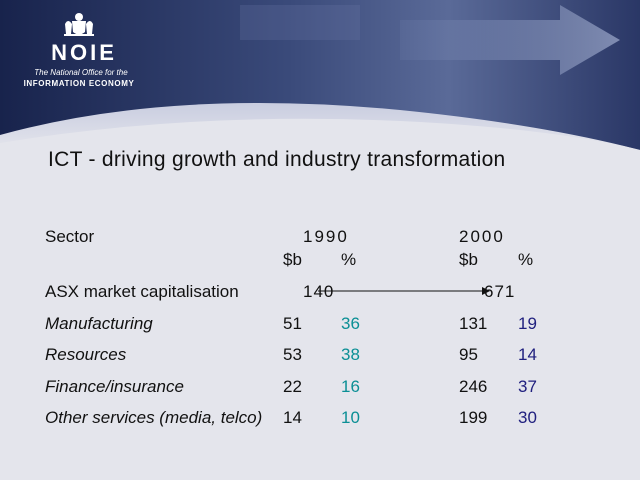 The height and width of the screenshot is (480, 640). I want to click on growth-arrow-icon, so click(404, 291).